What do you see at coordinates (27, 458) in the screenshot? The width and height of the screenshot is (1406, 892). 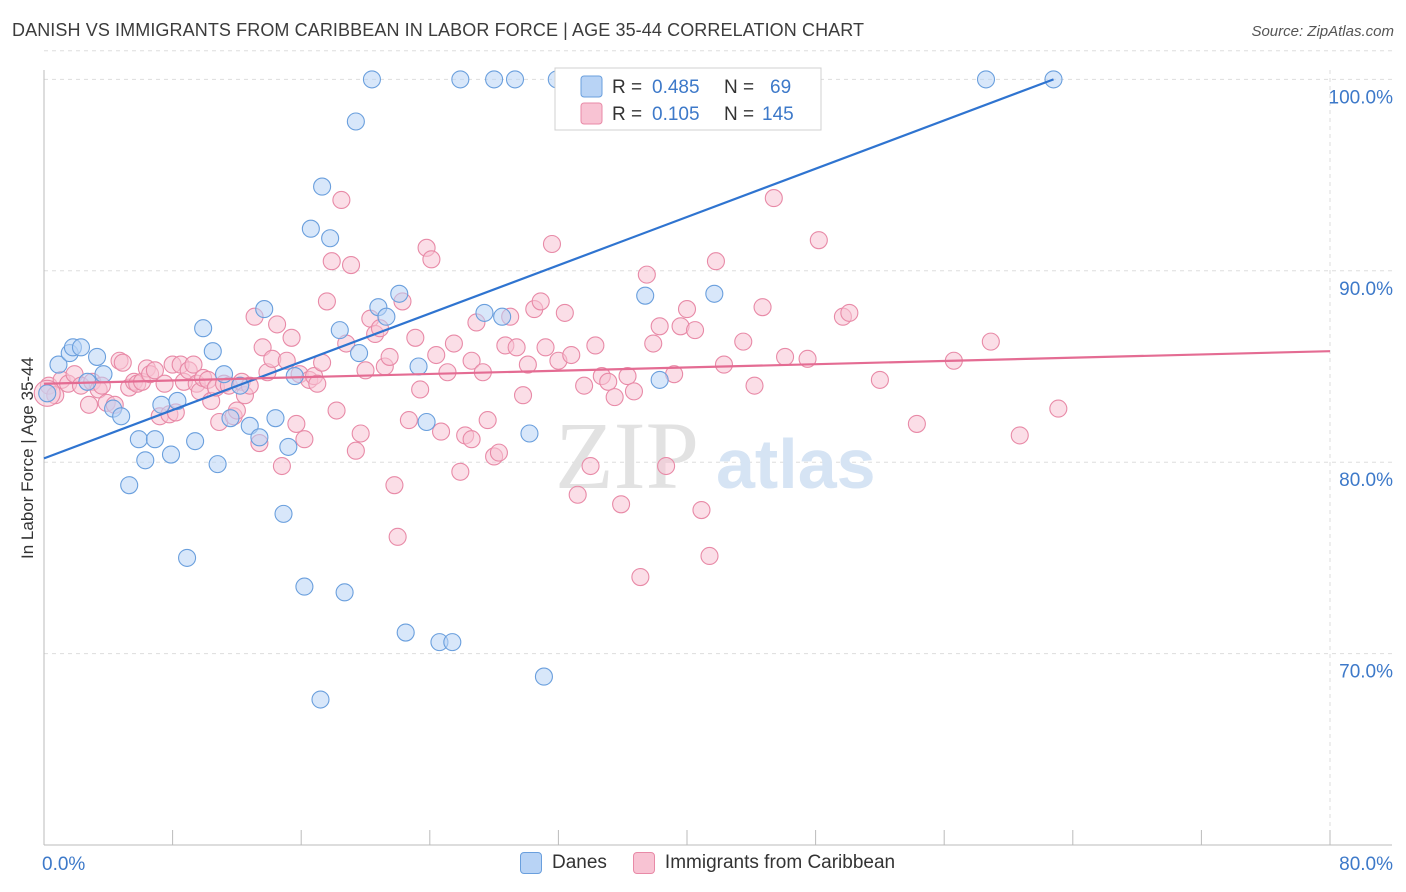 I see `y-axis-label: In Labor Force | Age 35-44` at bounding box center [27, 458].